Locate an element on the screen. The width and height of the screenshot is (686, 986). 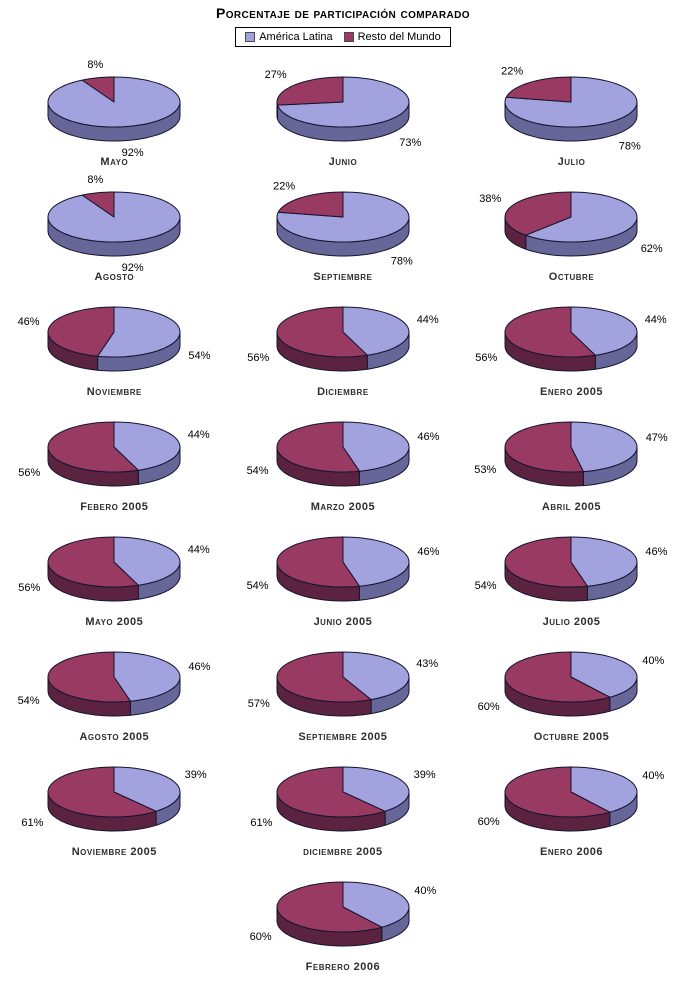
pie-chart: 39% 61% is located at coordinates (114, 799).